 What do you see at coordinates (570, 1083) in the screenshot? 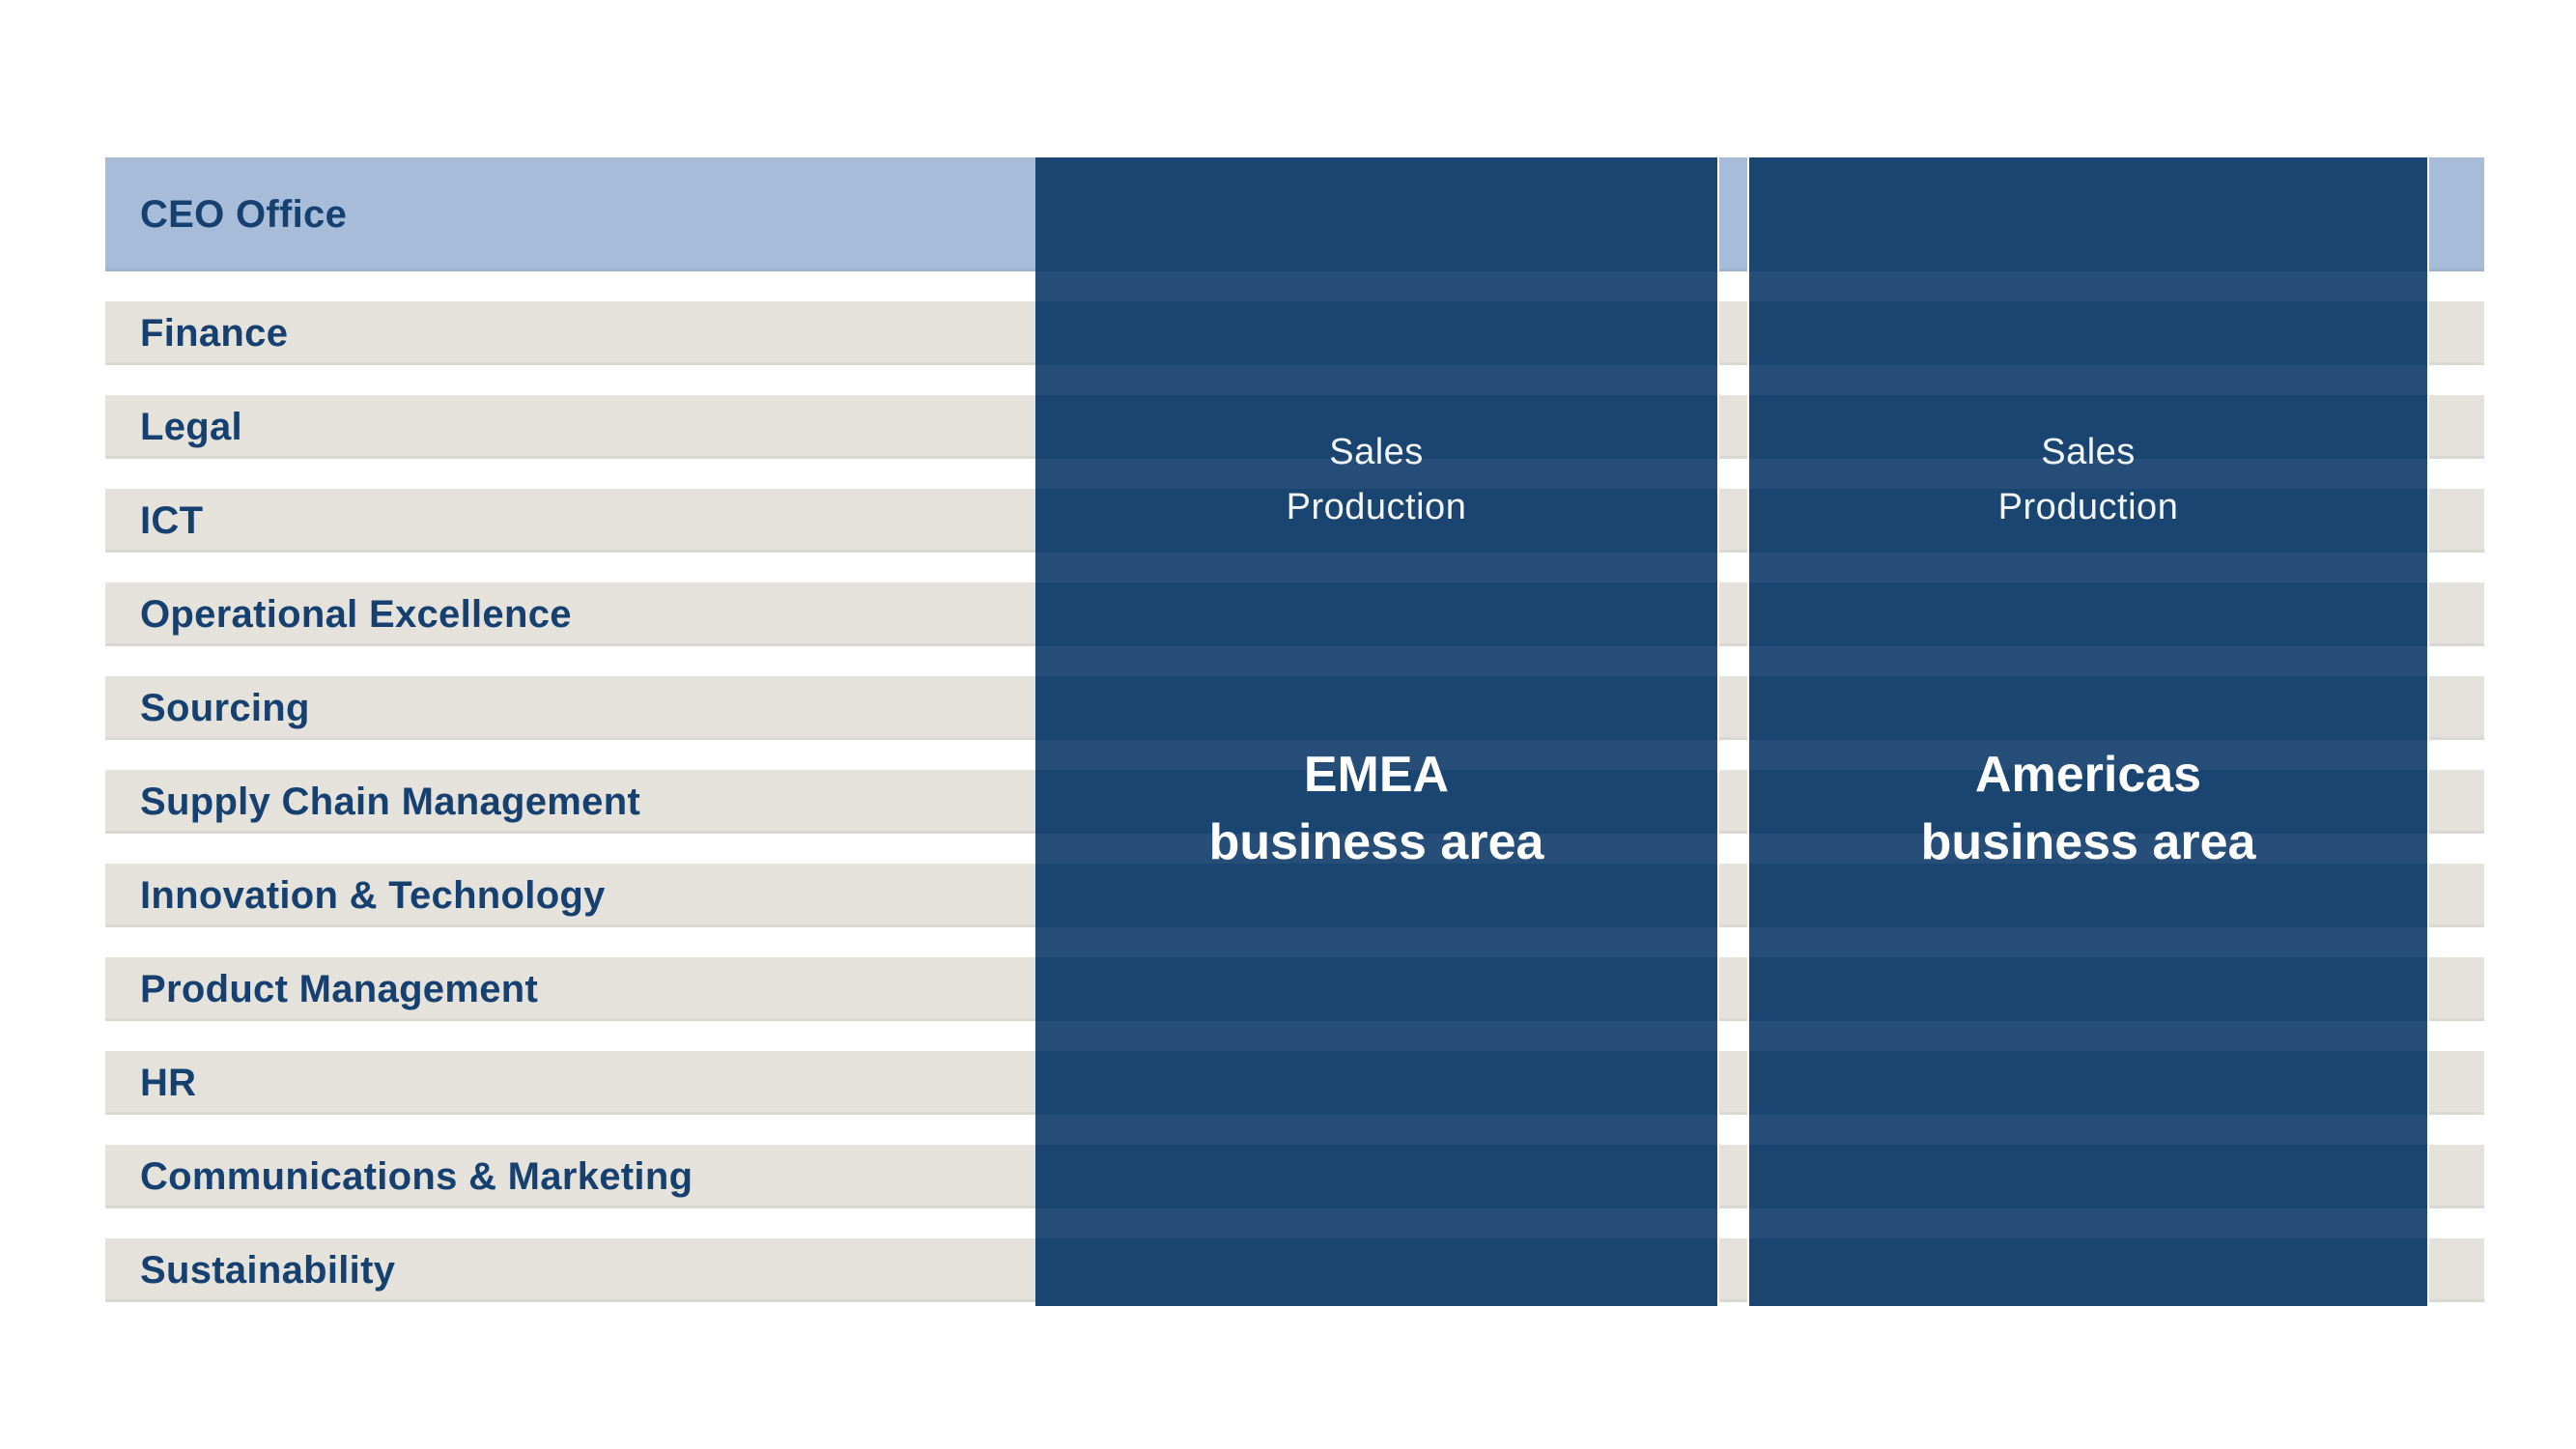
I see `department-row: HR` at bounding box center [570, 1083].